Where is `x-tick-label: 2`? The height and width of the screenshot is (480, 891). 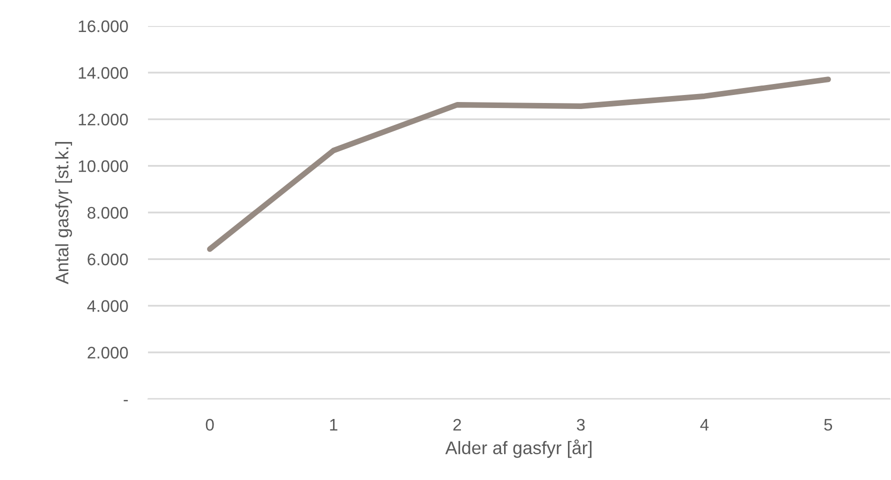 x-tick-label: 2 is located at coordinates (457, 424).